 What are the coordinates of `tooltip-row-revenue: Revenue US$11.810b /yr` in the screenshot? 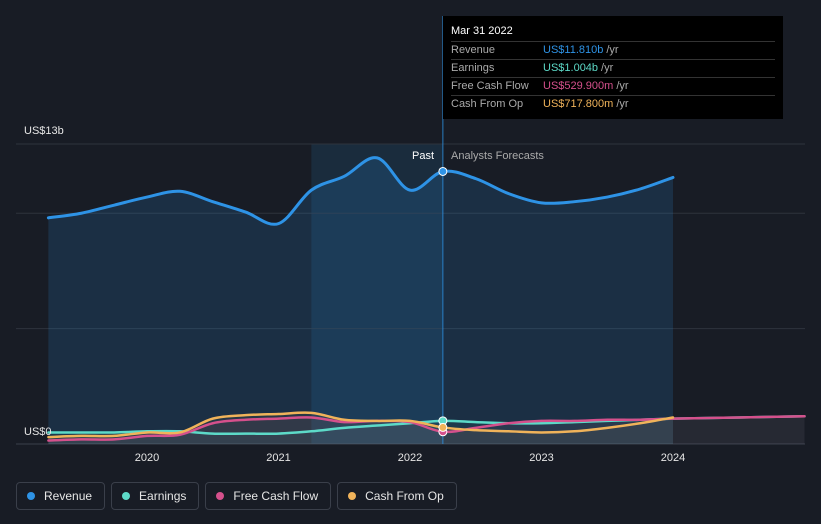 It's located at (613, 50).